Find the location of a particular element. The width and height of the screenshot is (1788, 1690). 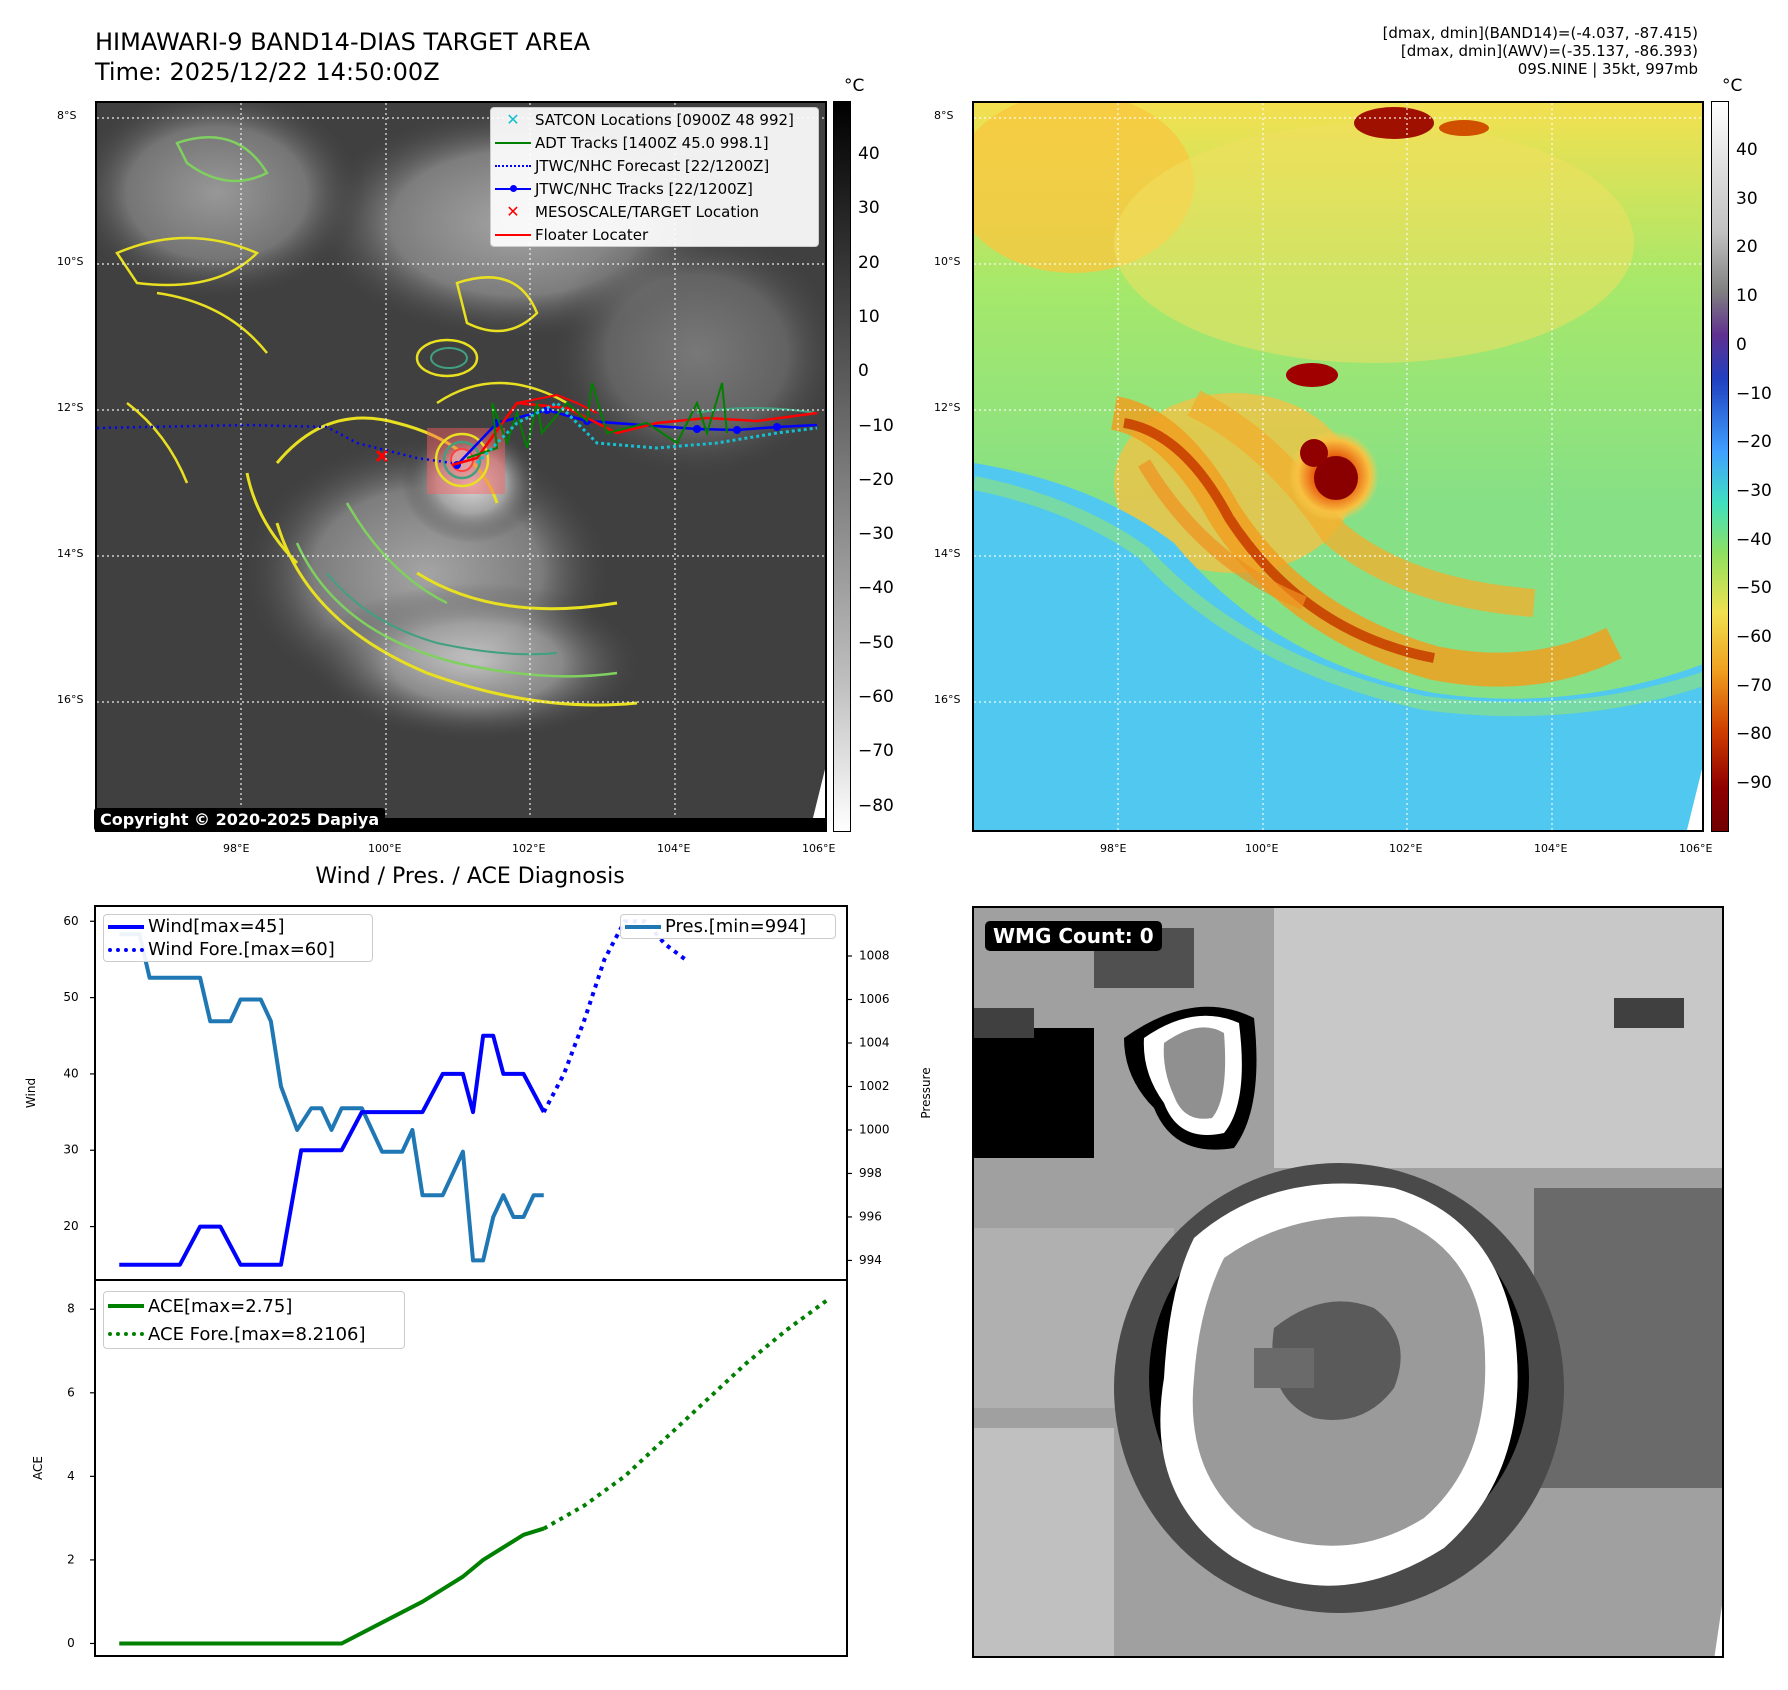

pressure-legend: Pres.[min=994] is located at coordinates (728, 926).